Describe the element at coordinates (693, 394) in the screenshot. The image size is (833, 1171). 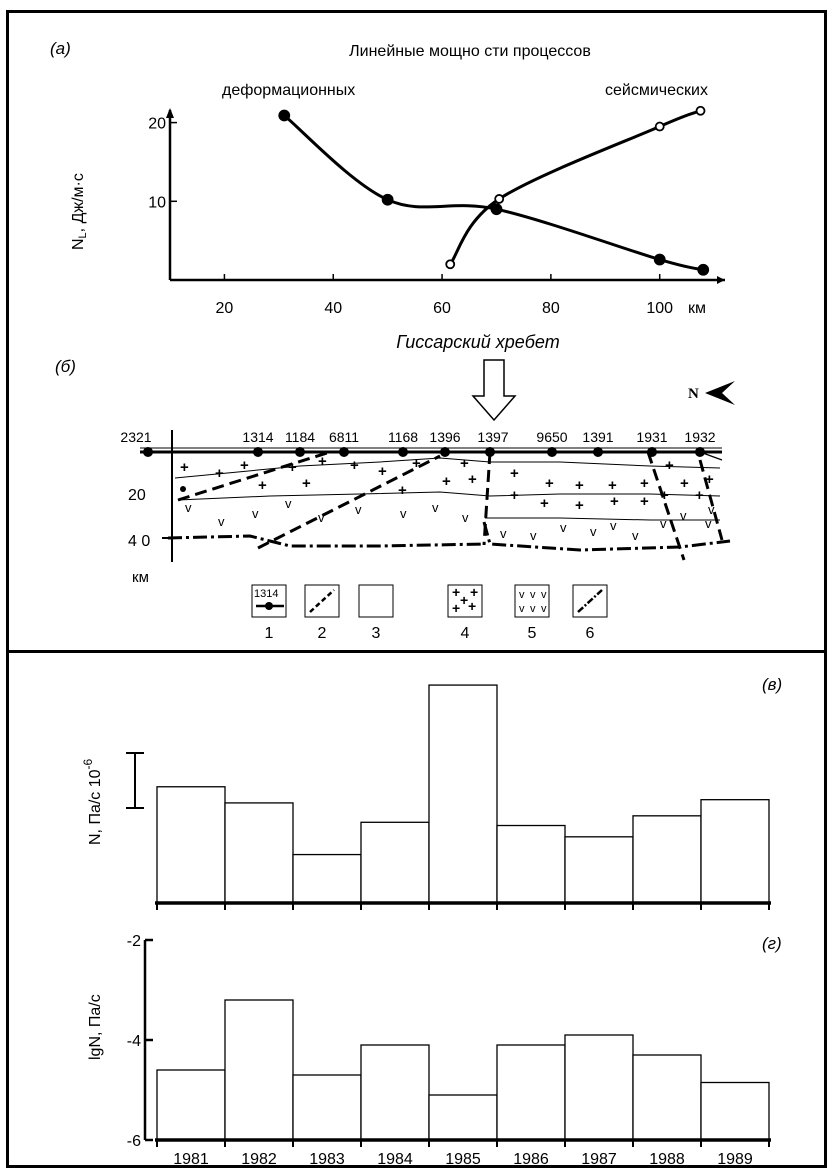
I see `north-label: N` at that location.